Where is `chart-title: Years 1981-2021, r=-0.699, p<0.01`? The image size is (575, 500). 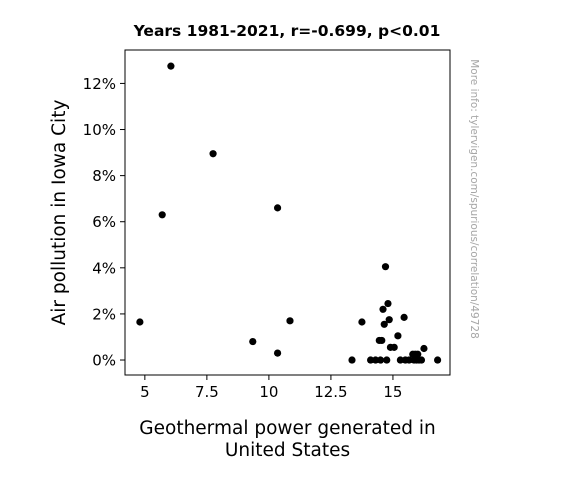 chart-title: Years 1981-2021, r=-0.699, p<0.01 is located at coordinates (287, 31).